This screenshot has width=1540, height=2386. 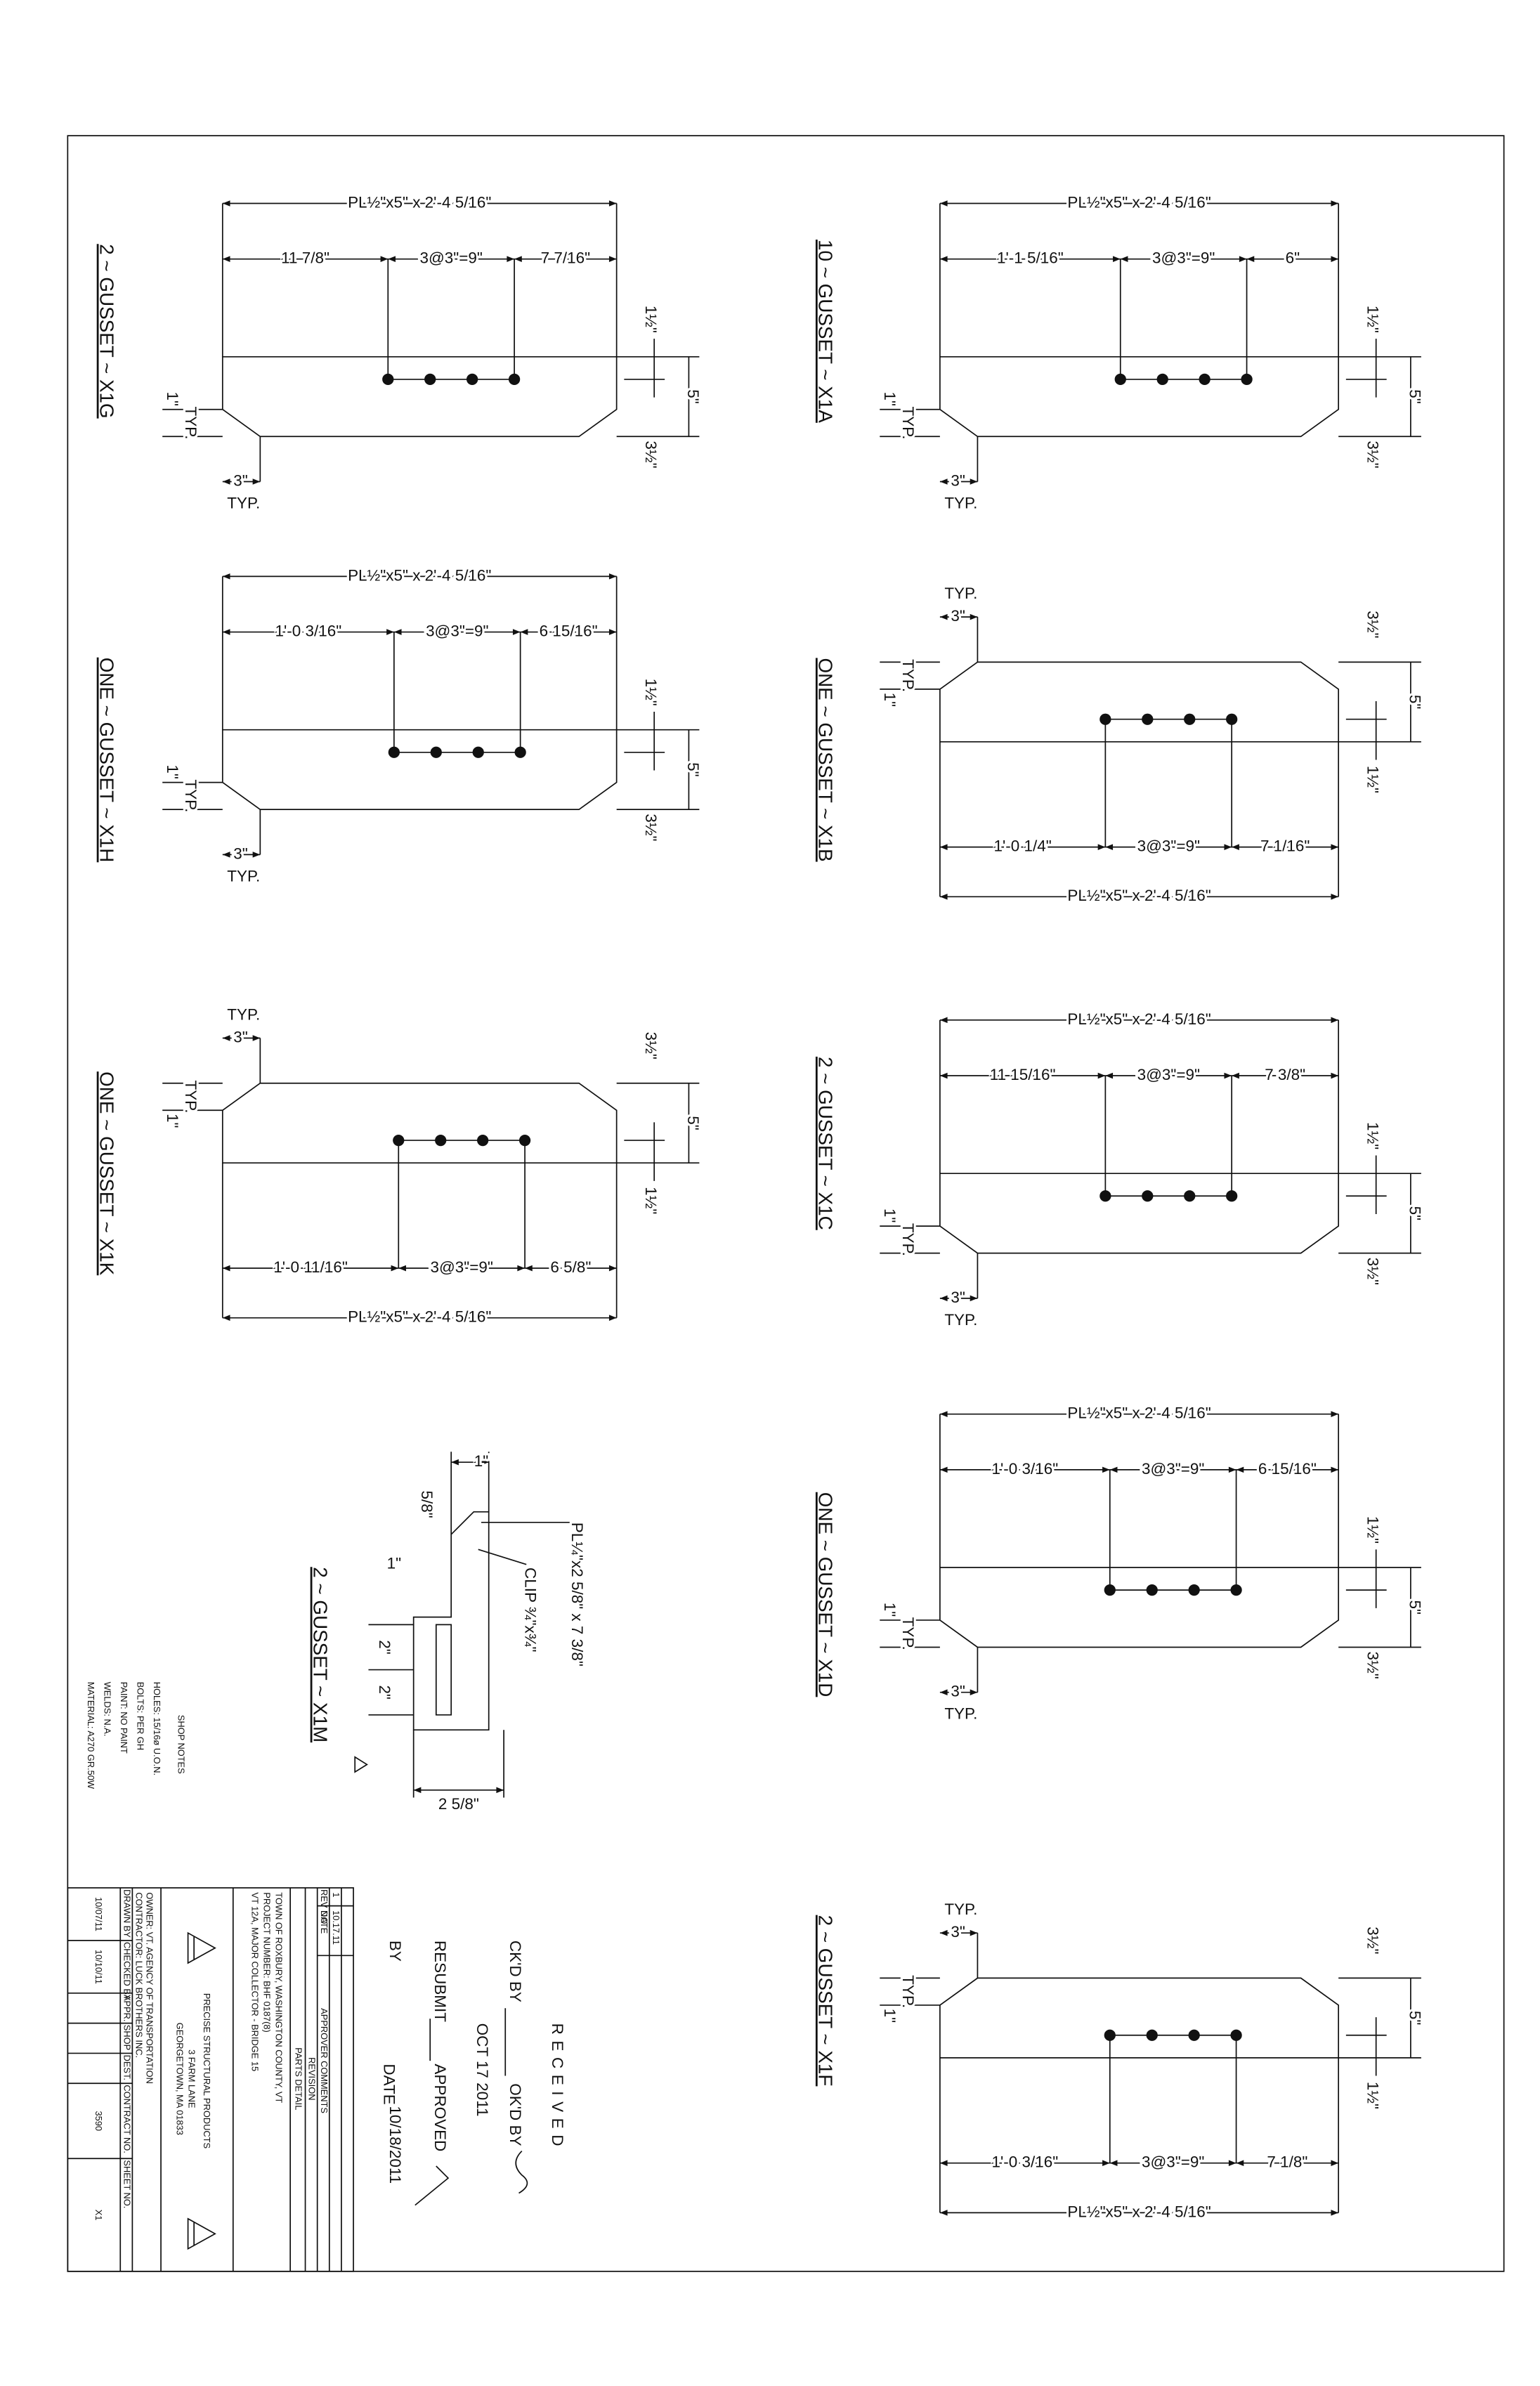 What do you see at coordinates (440, 1982) in the screenshot?
I see `stamp-label: RESUBMIT` at bounding box center [440, 1982].